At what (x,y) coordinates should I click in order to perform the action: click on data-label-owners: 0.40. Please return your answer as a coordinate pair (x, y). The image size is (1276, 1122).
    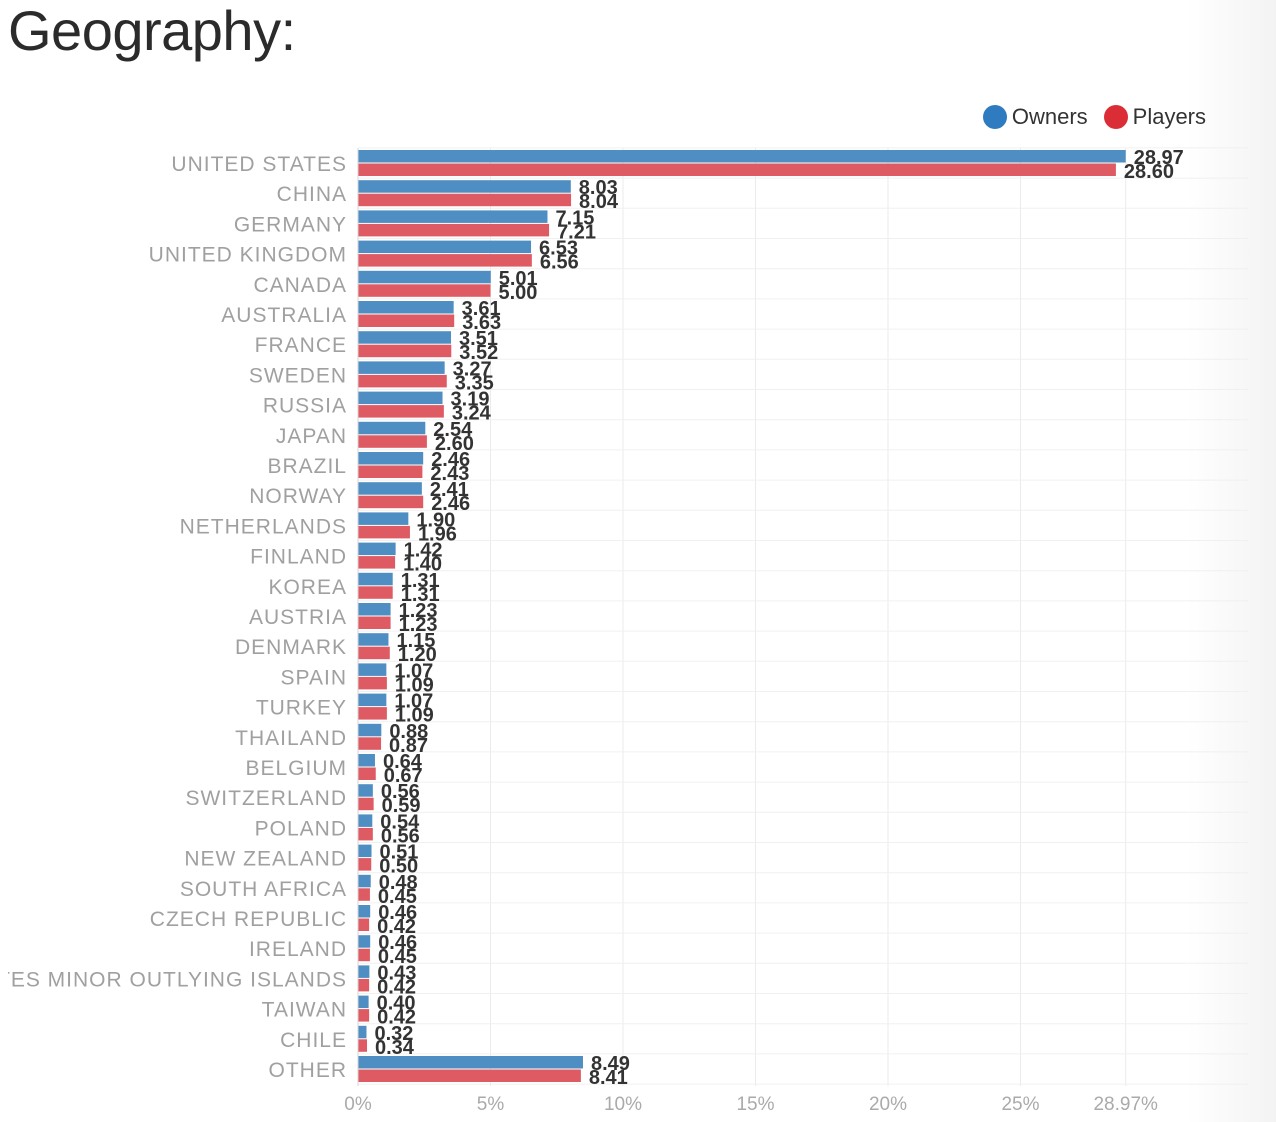
    Looking at the image, I should click on (396, 1004).